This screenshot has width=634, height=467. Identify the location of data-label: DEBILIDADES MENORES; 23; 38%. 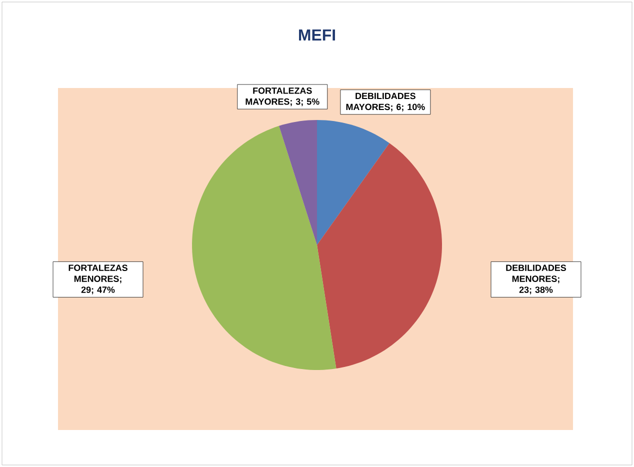
(536, 279).